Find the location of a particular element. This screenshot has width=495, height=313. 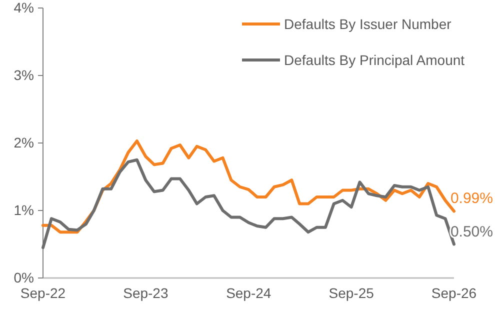

x-tick-label: Sep-23 is located at coordinates (145, 292).